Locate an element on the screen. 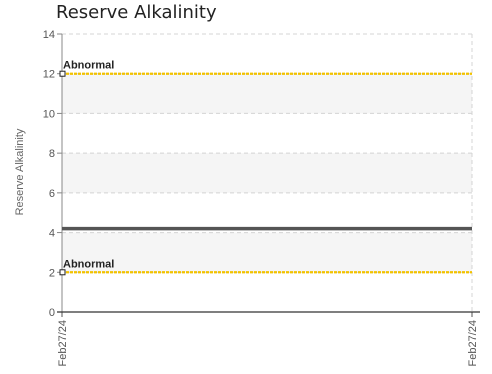  y-tick-label-0: 0 is located at coordinates (52, 313).